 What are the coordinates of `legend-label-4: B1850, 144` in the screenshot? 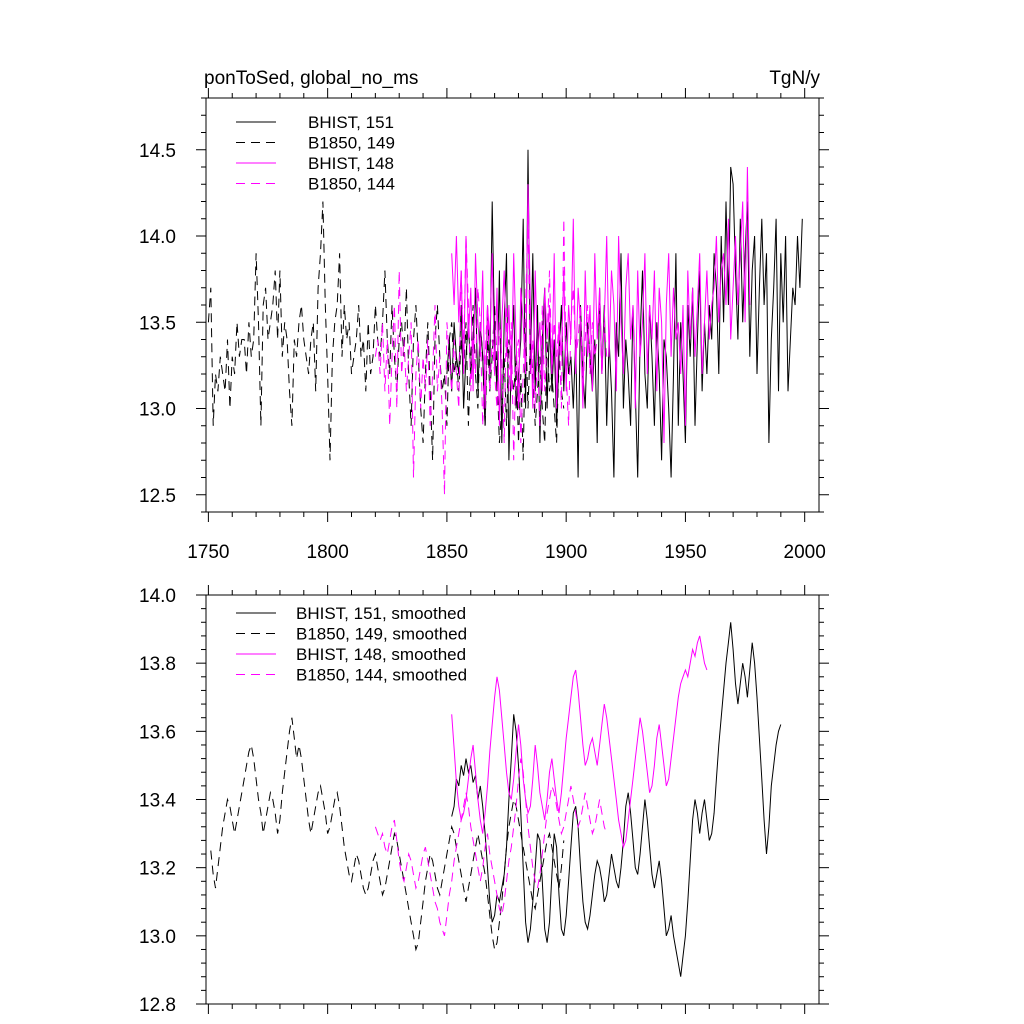 It's located at (351, 184).